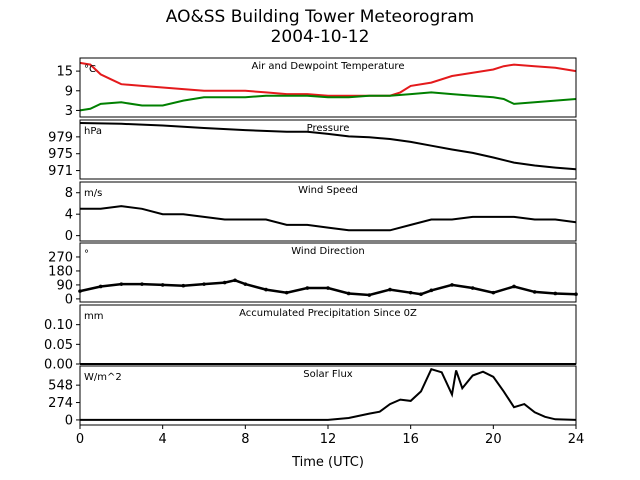  I want to click on panel-unit: °C, so click(90, 69).